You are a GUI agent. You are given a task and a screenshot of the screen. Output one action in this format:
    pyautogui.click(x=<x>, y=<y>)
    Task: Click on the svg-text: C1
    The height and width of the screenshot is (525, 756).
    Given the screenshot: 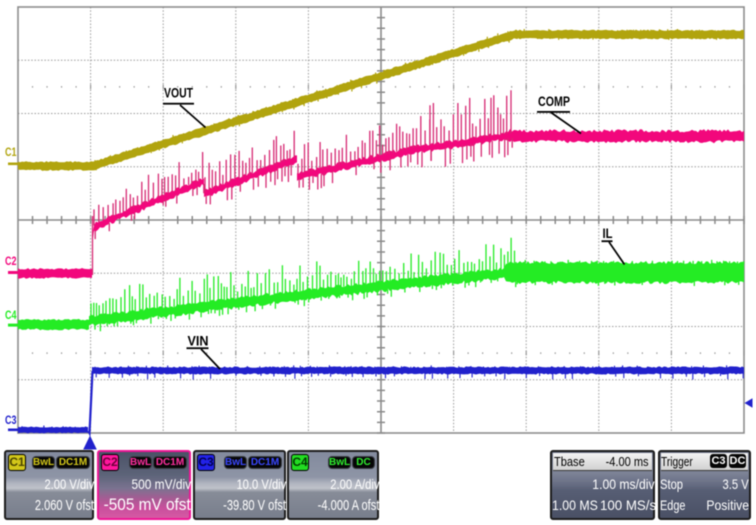 What is the action you would take?
    pyautogui.click(x=11, y=153)
    